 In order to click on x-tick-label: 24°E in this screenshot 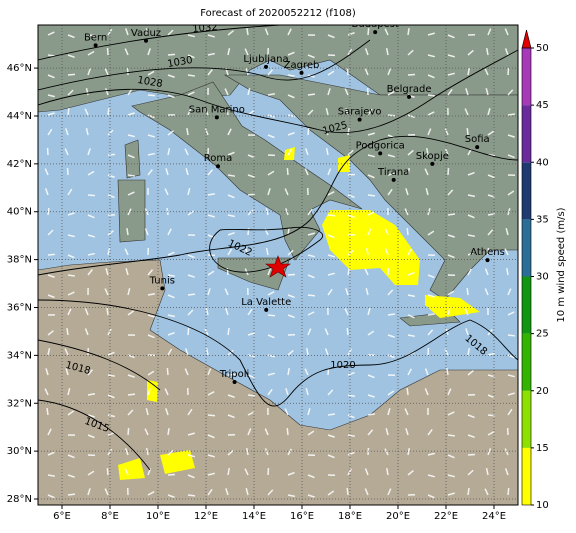, I will do `click(494, 516)`.